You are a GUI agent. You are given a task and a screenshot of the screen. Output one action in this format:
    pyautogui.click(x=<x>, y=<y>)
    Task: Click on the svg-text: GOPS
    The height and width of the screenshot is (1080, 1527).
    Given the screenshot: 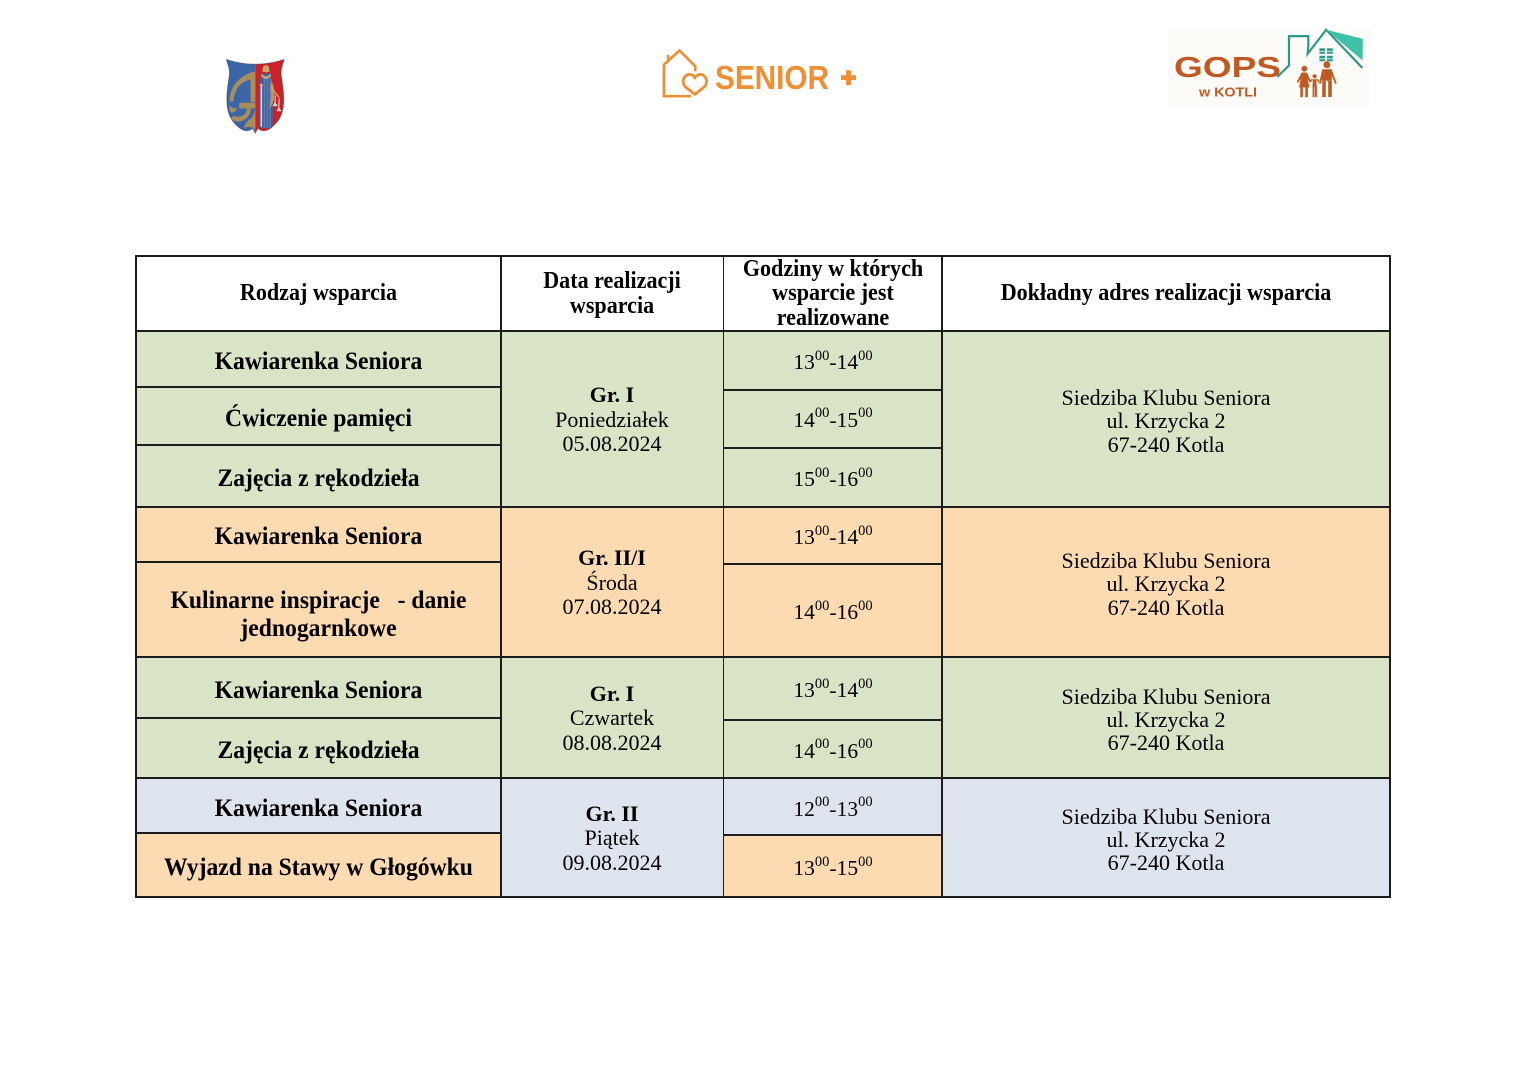 What is the action you would take?
    pyautogui.click(x=1227, y=68)
    